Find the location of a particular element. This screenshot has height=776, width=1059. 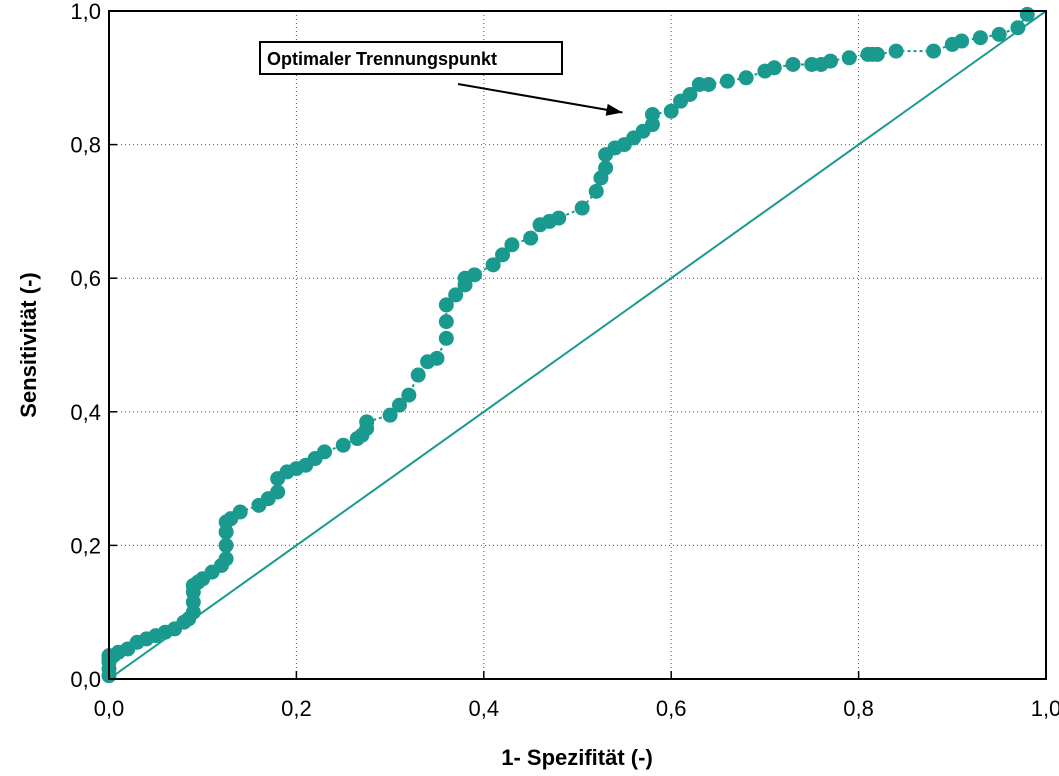

y-tick-label: 0,6 is located at coordinates (85, 278).